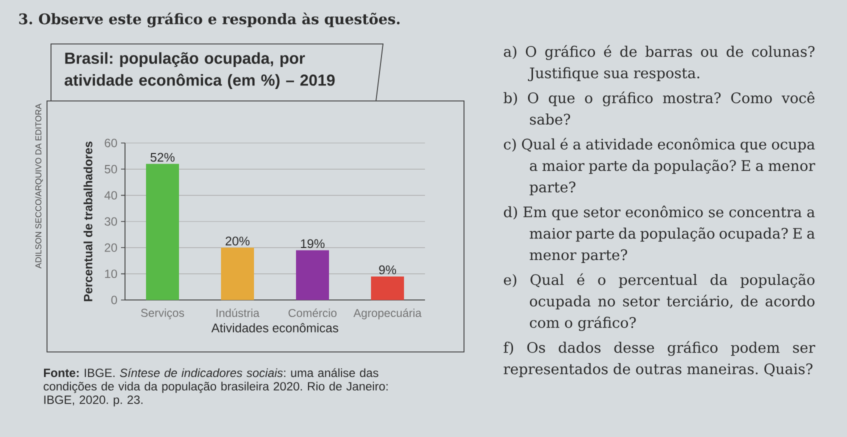 The image size is (847, 437). What do you see at coordinates (111, 274) in the screenshot?
I see `y-tick-label: 10` at bounding box center [111, 274].